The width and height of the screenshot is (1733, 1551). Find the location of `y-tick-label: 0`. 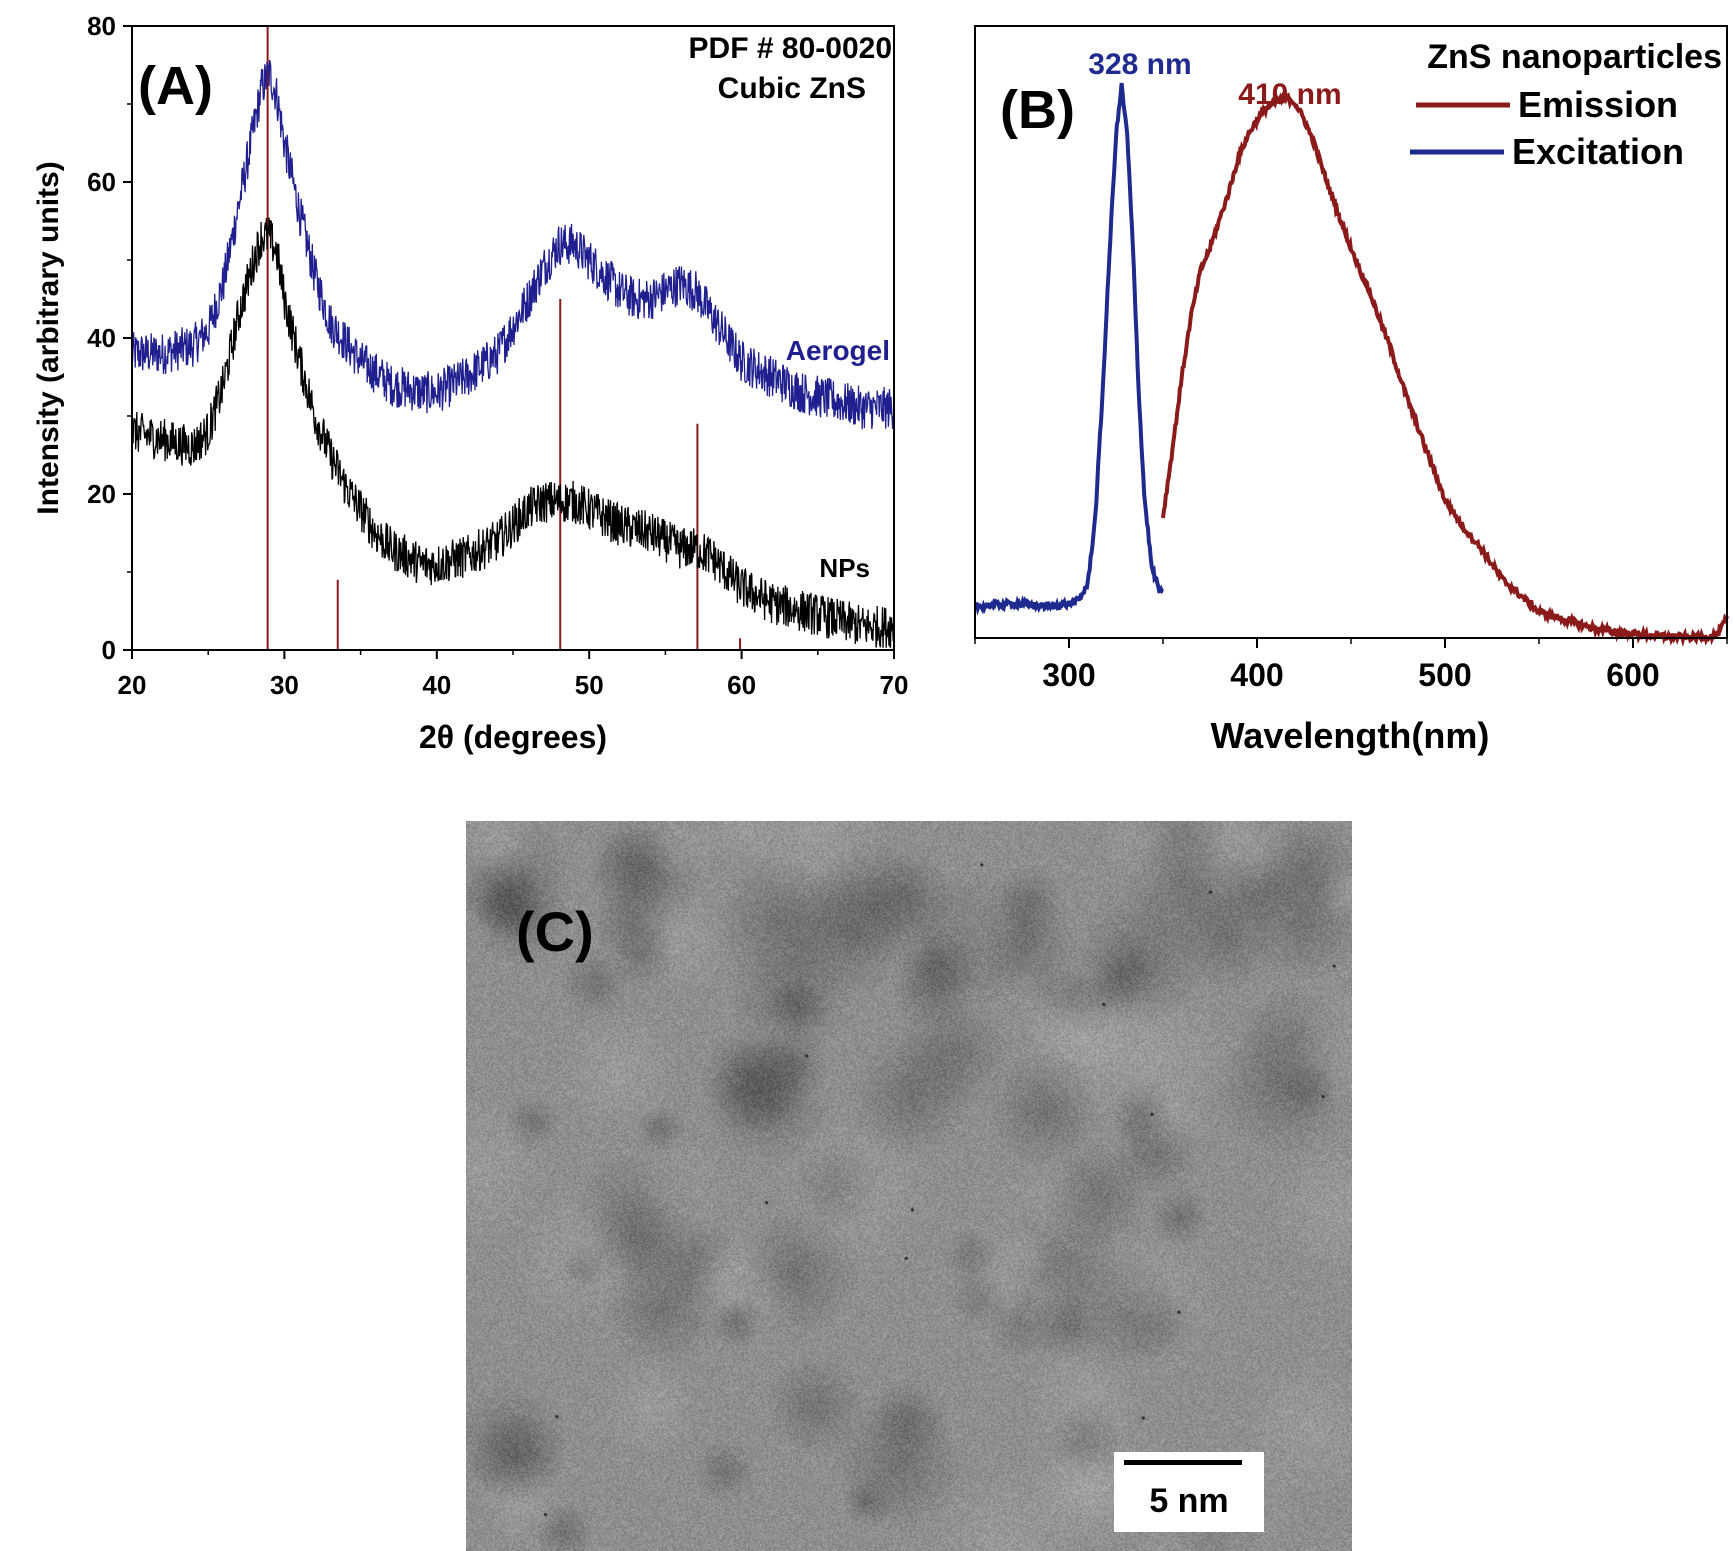

y-tick-label: 0 is located at coordinates (109, 650).